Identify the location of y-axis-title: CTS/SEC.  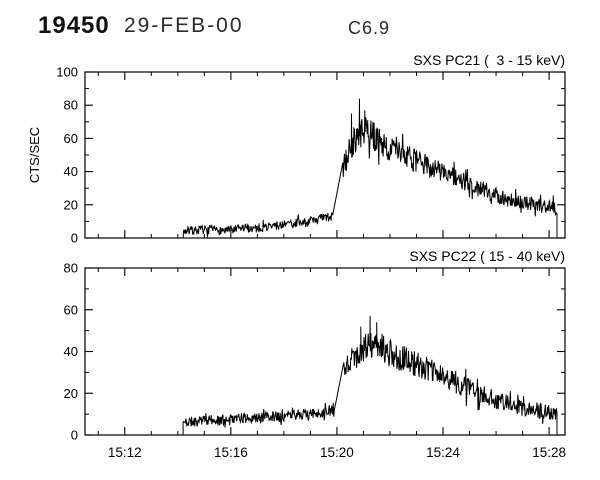
(34, 155).